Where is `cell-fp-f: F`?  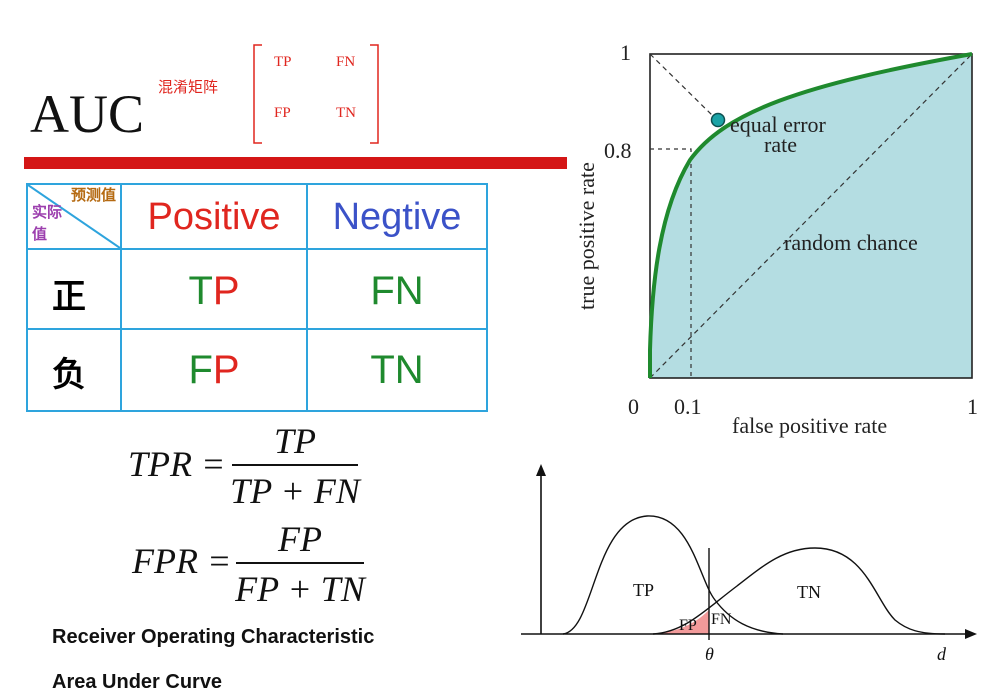
cell-fp-f: F is located at coordinates (200, 370).